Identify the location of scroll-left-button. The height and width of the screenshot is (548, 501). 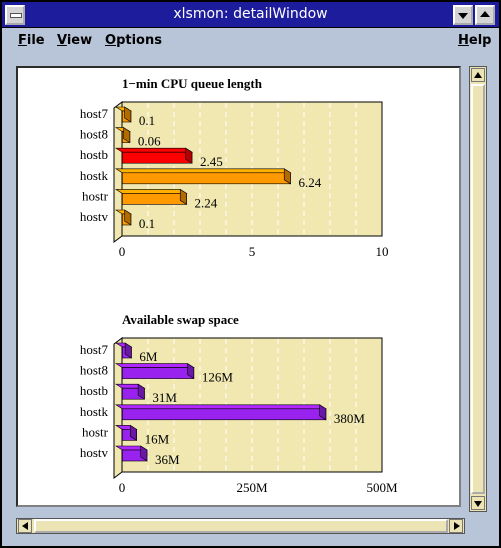
(25, 526).